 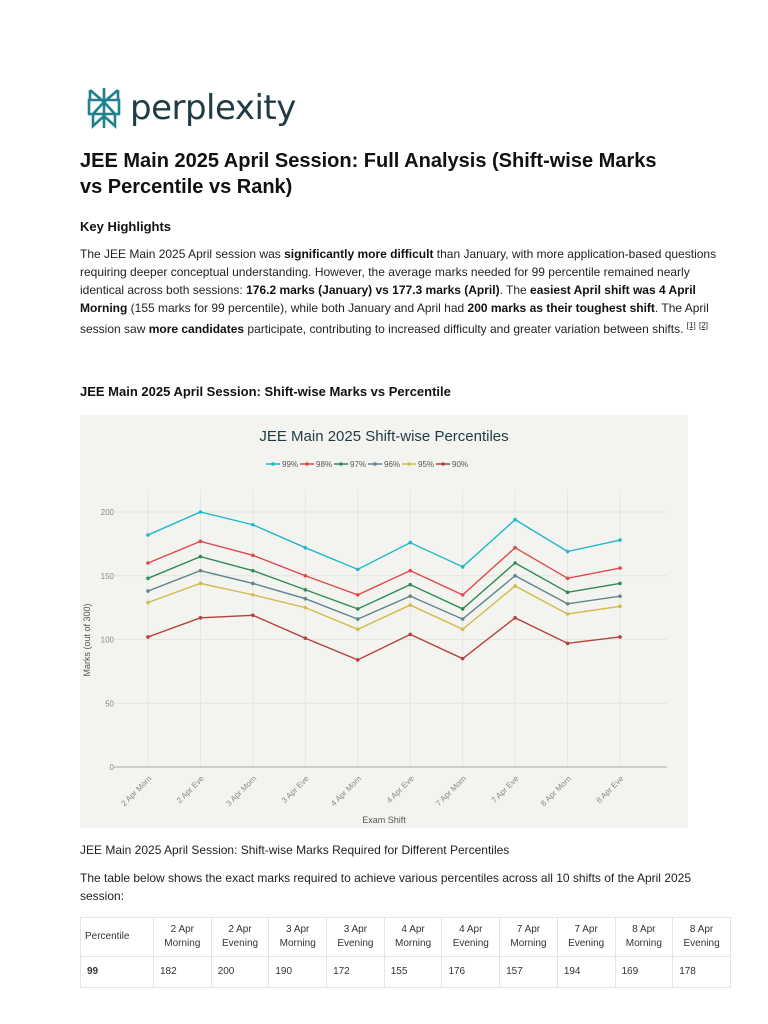 I want to click on chart-title: JEE Main 2025 Shift-wise Percentiles, so click(x=383, y=436).